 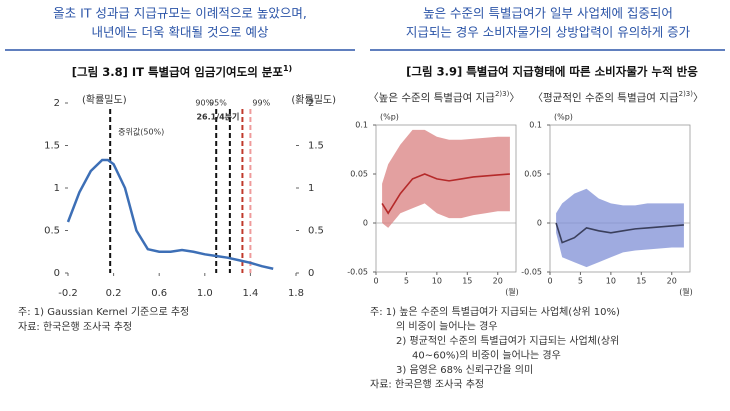 What do you see at coordinates (316, 231) in the screenshot?
I see `y2-tick-label: 0.5` at bounding box center [316, 231].